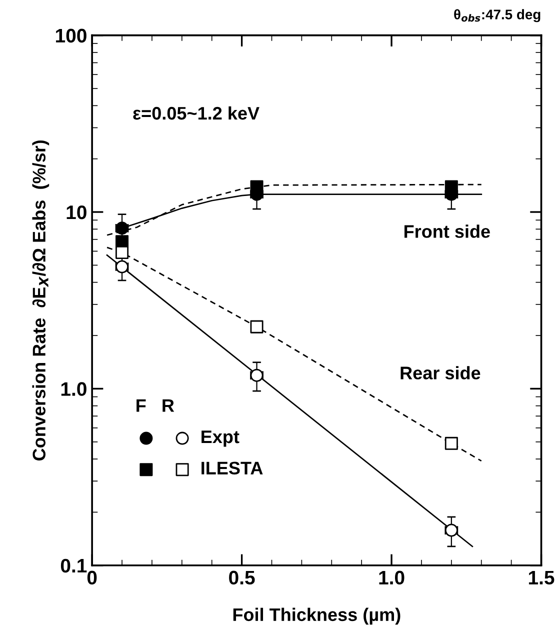 The image size is (558, 631). What do you see at coordinates (541, 577) in the screenshot?
I see `x-tick-label: 1.5` at bounding box center [541, 577].